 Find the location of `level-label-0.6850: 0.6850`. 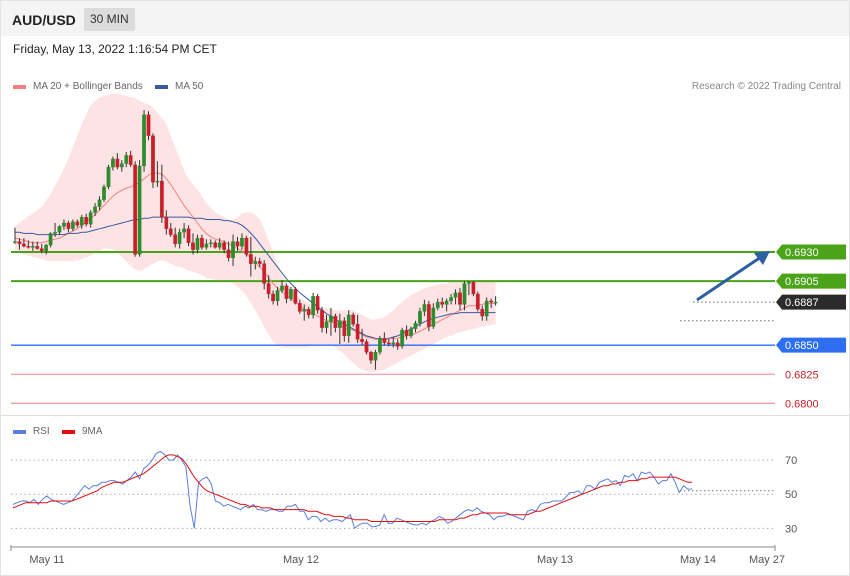

level-label-0.6850: 0.6850 is located at coordinates (802, 346).